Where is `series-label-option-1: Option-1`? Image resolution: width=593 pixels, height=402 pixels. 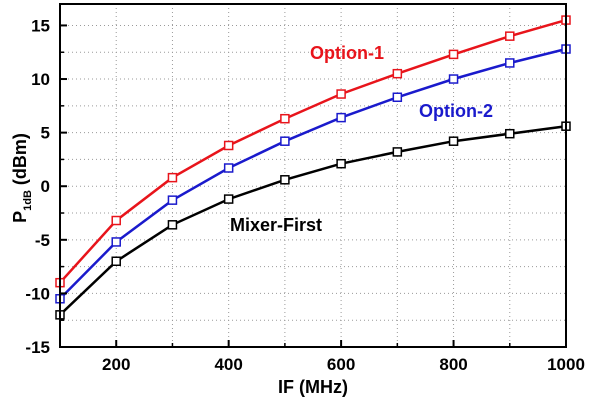
series-label-option-1: Option-1 is located at coordinates (347, 53).